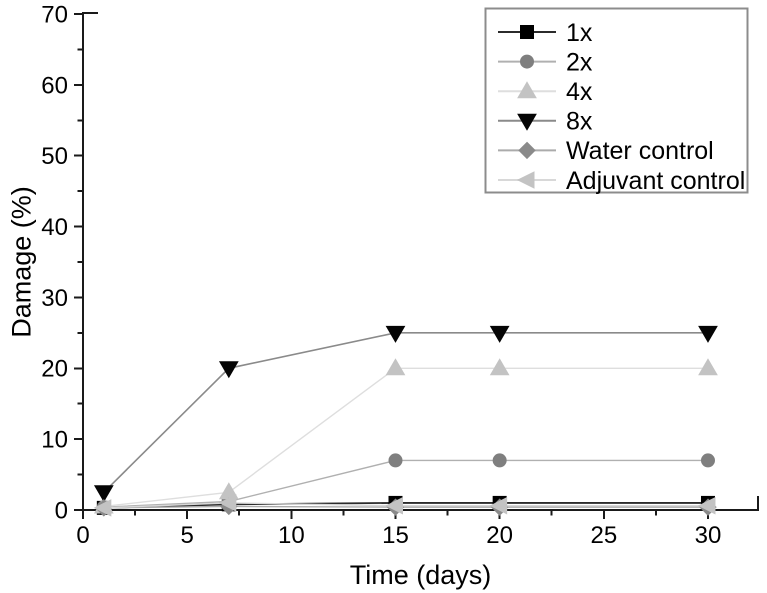 This screenshot has width=767, height=593. I want to click on series-adjuvant-control, so click(404, 505).